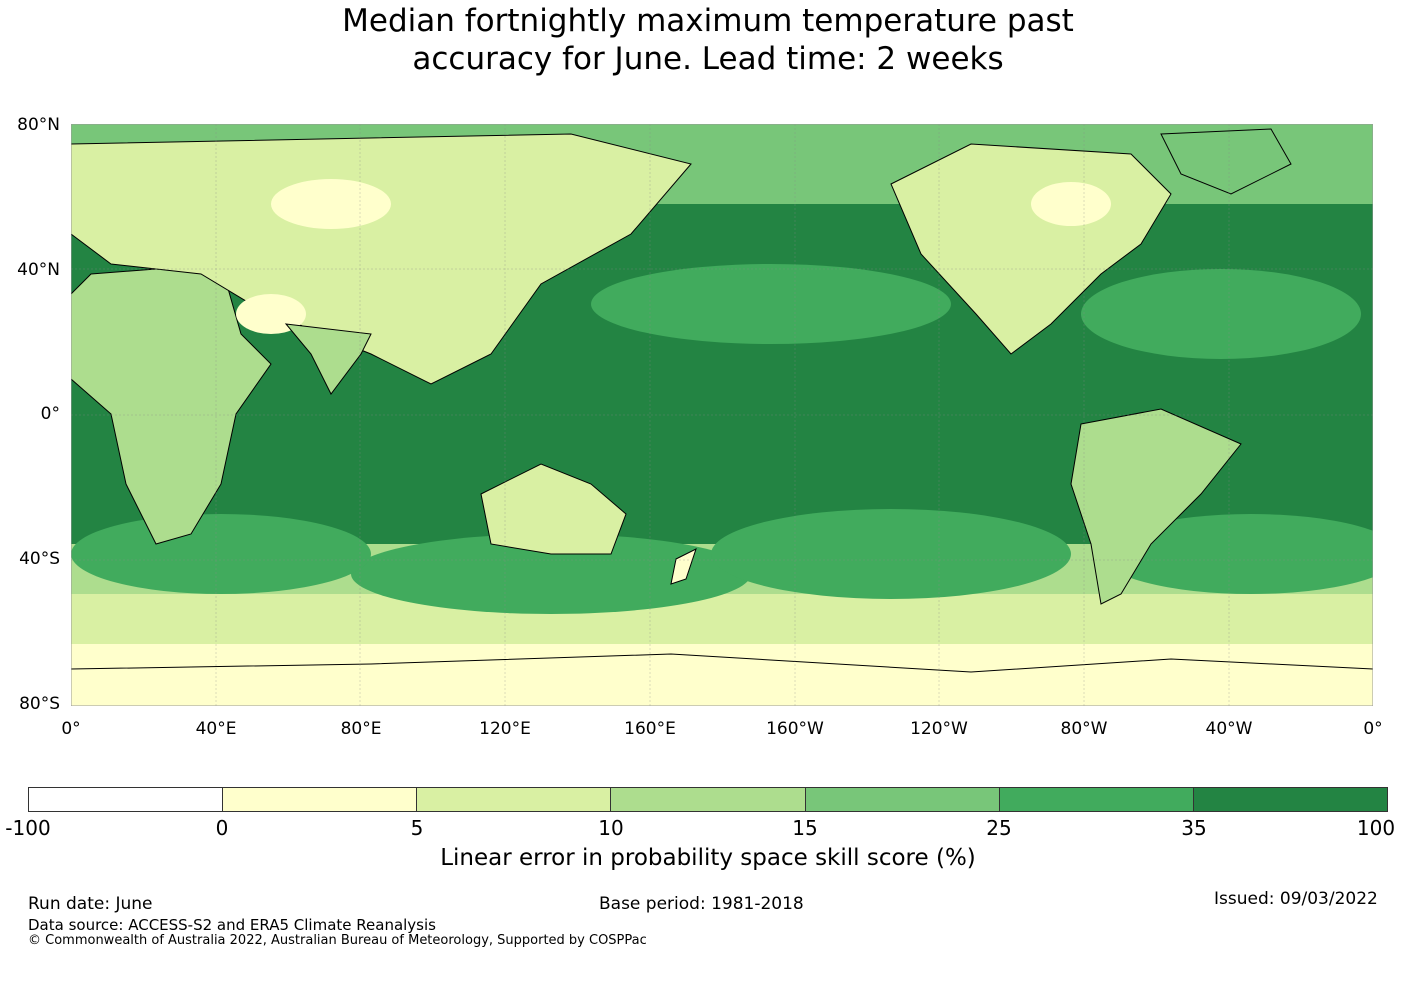 This screenshot has width=1416, height=990. I want to click on lat-label-40n: 40°N, so click(38, 270).